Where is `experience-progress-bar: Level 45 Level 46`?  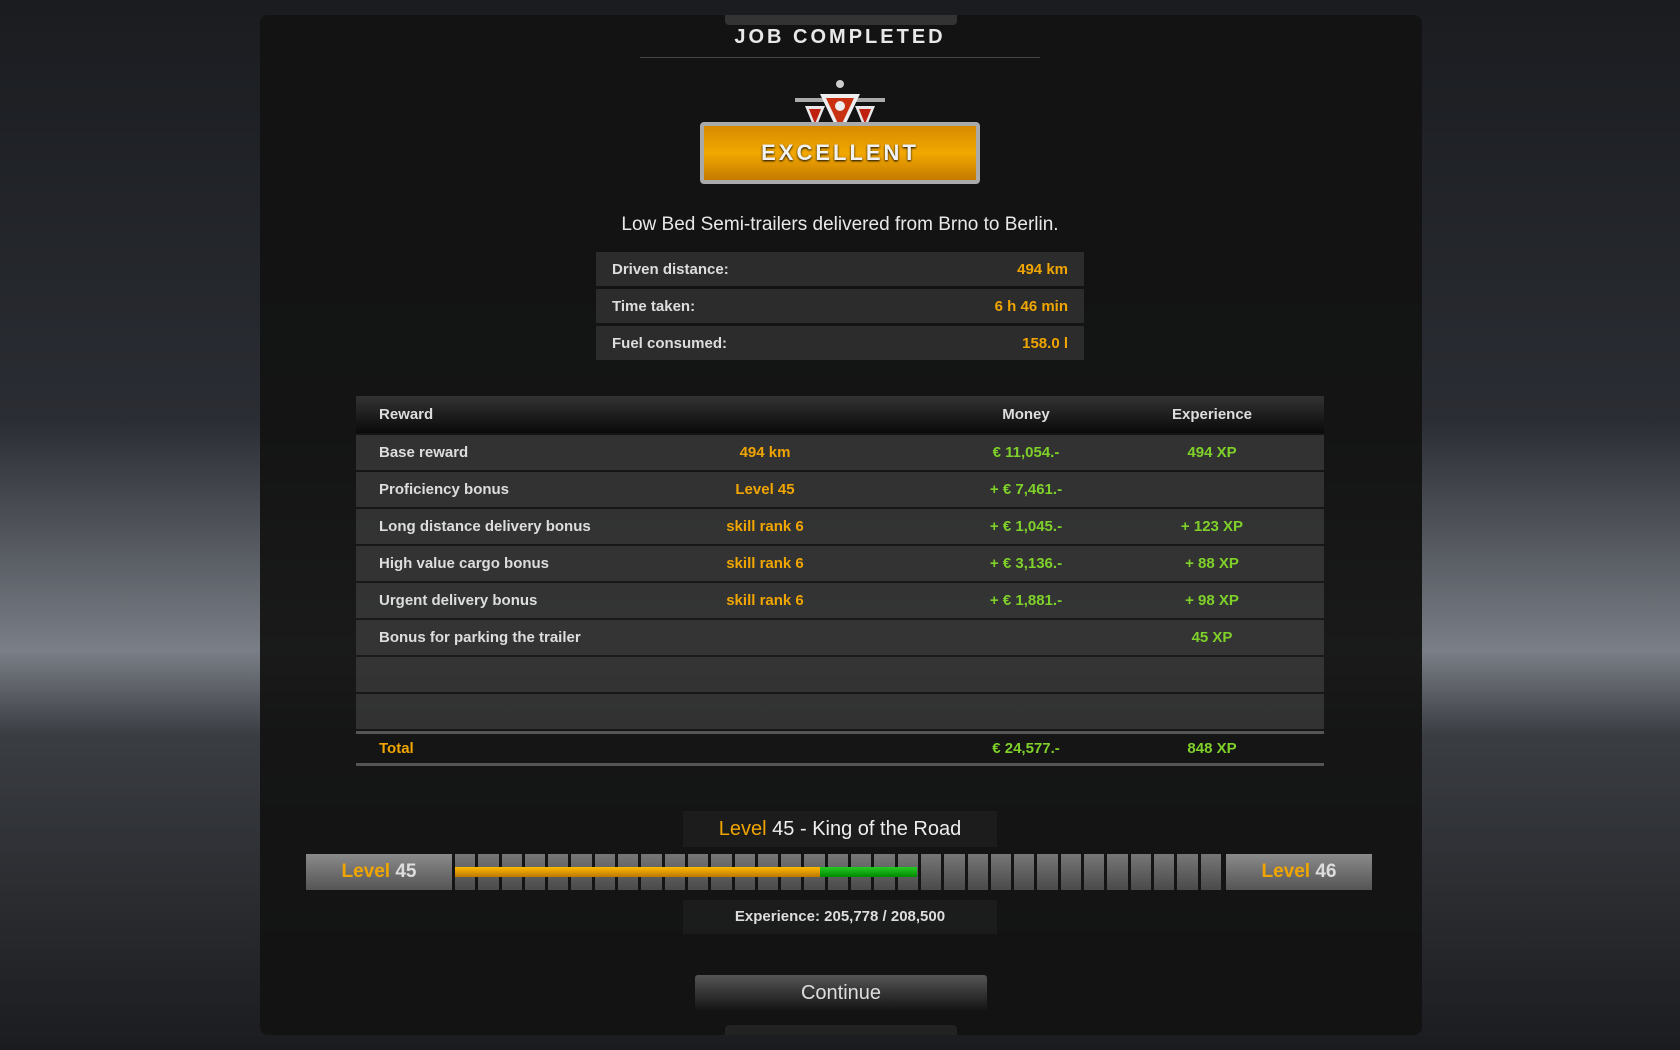 experience-progress-bar: Level 45 Level 46 is located at coordinates (839, 872).